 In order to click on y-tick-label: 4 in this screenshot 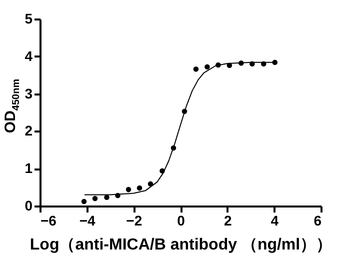, I will do `click(28, 56)`.